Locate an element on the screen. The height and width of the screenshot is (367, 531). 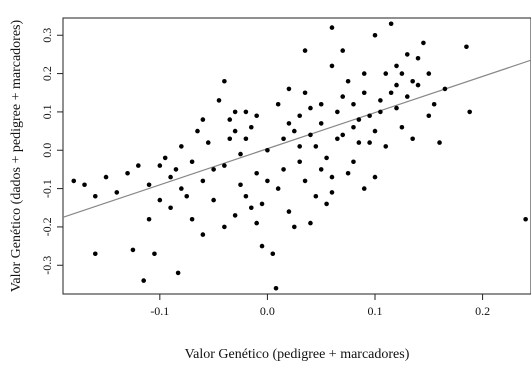
y-tick-label: 0.3 is located at coordinates (47, 35).